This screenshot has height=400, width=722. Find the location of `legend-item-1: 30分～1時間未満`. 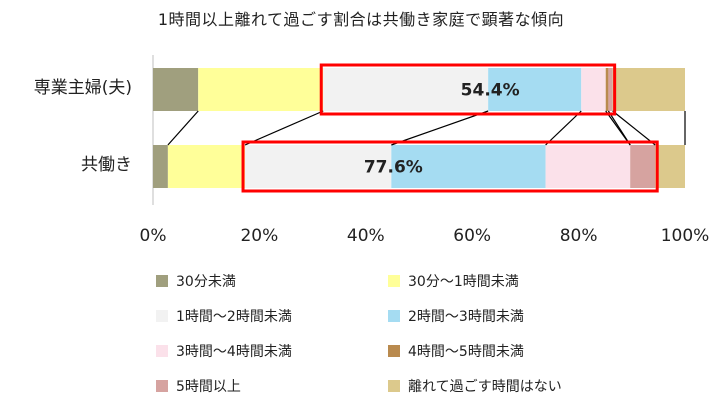

legend-item-1: 30分～1時間未満 is located at coordinates (453, 281).